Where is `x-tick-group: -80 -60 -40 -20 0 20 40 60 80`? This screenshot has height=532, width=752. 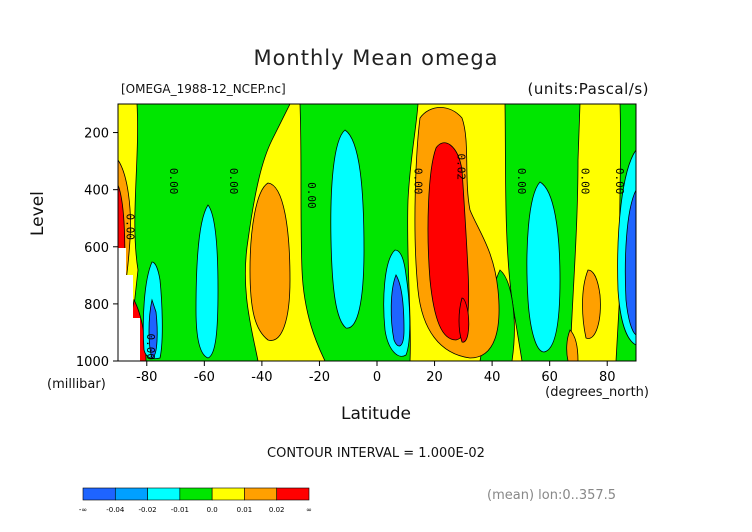 x-tick-group: -80 -60 -40 -20 0 20 40 60 80 is located at coordinates (375, 373).